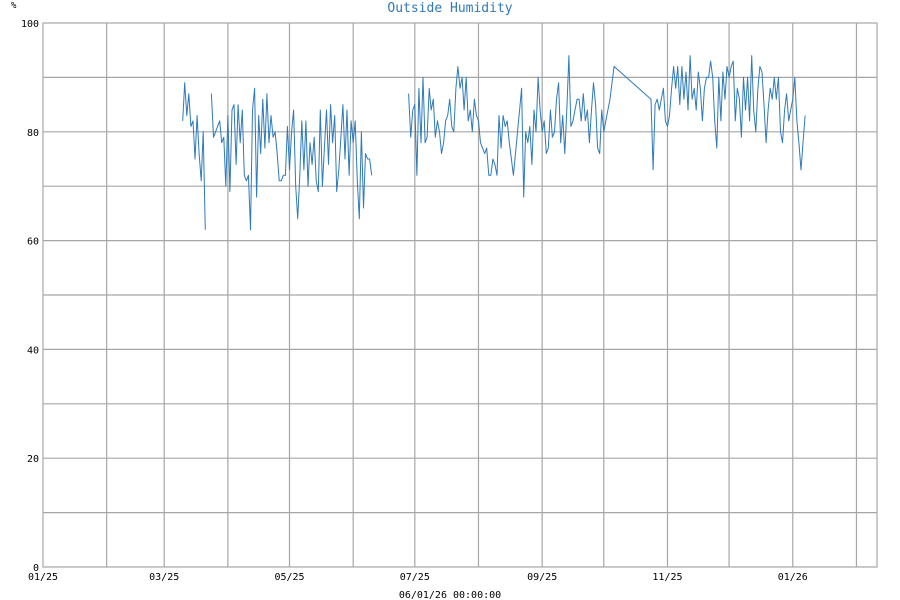 The height and width of the screenshot is (600, 900). I want to click on y-axis-unit-label: %, so click(14, 6).